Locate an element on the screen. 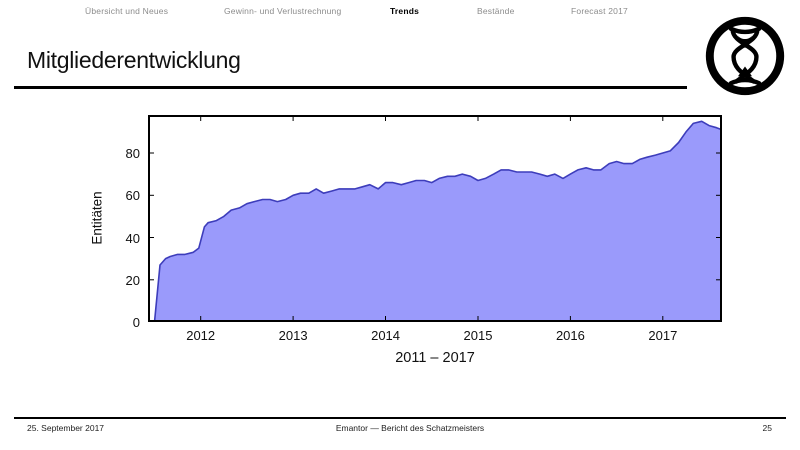 The width and height of the screenshot is (800, 450). nav-item-uebersicht: Übersicht und Neues is located at coordinates (127, 11).